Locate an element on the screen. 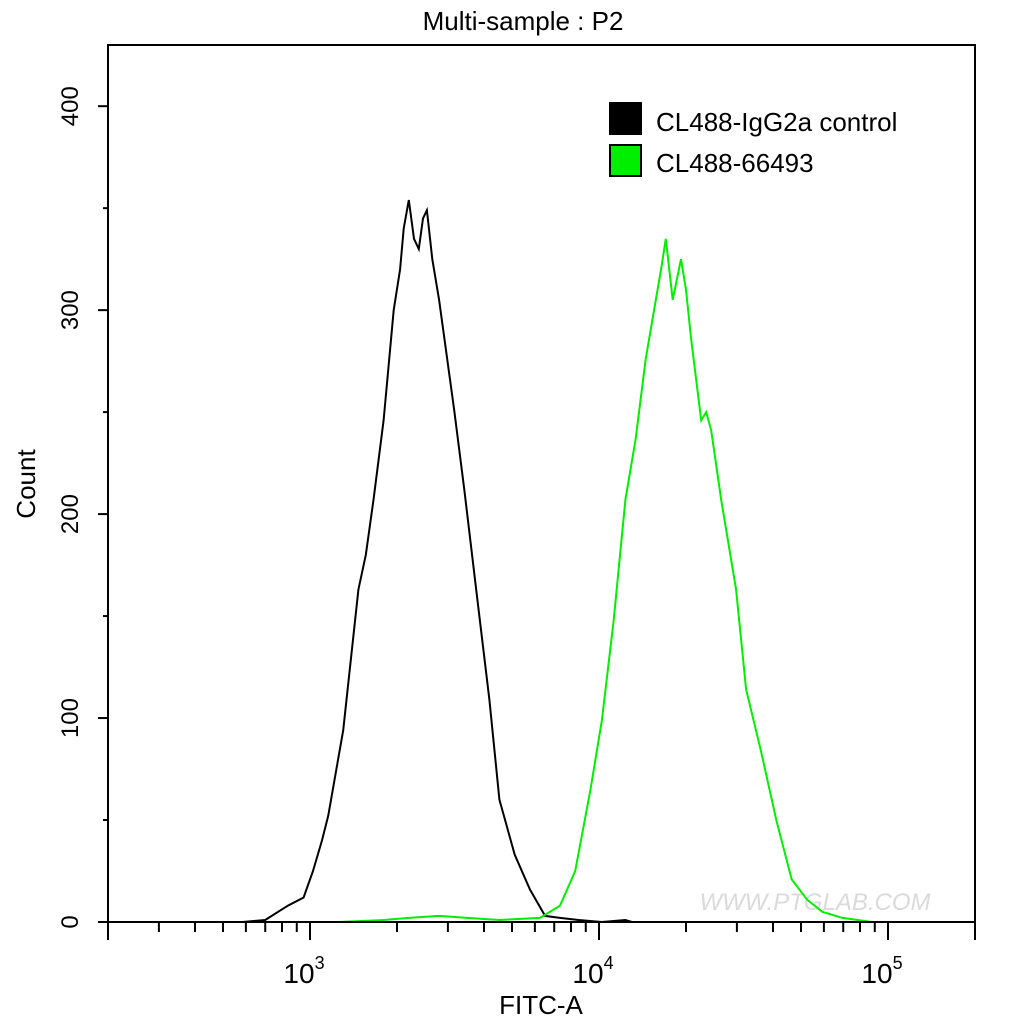 The height and width of the screenshot is (1029, 1016). y-axis-label: Count is located at coordinates (26, 484).